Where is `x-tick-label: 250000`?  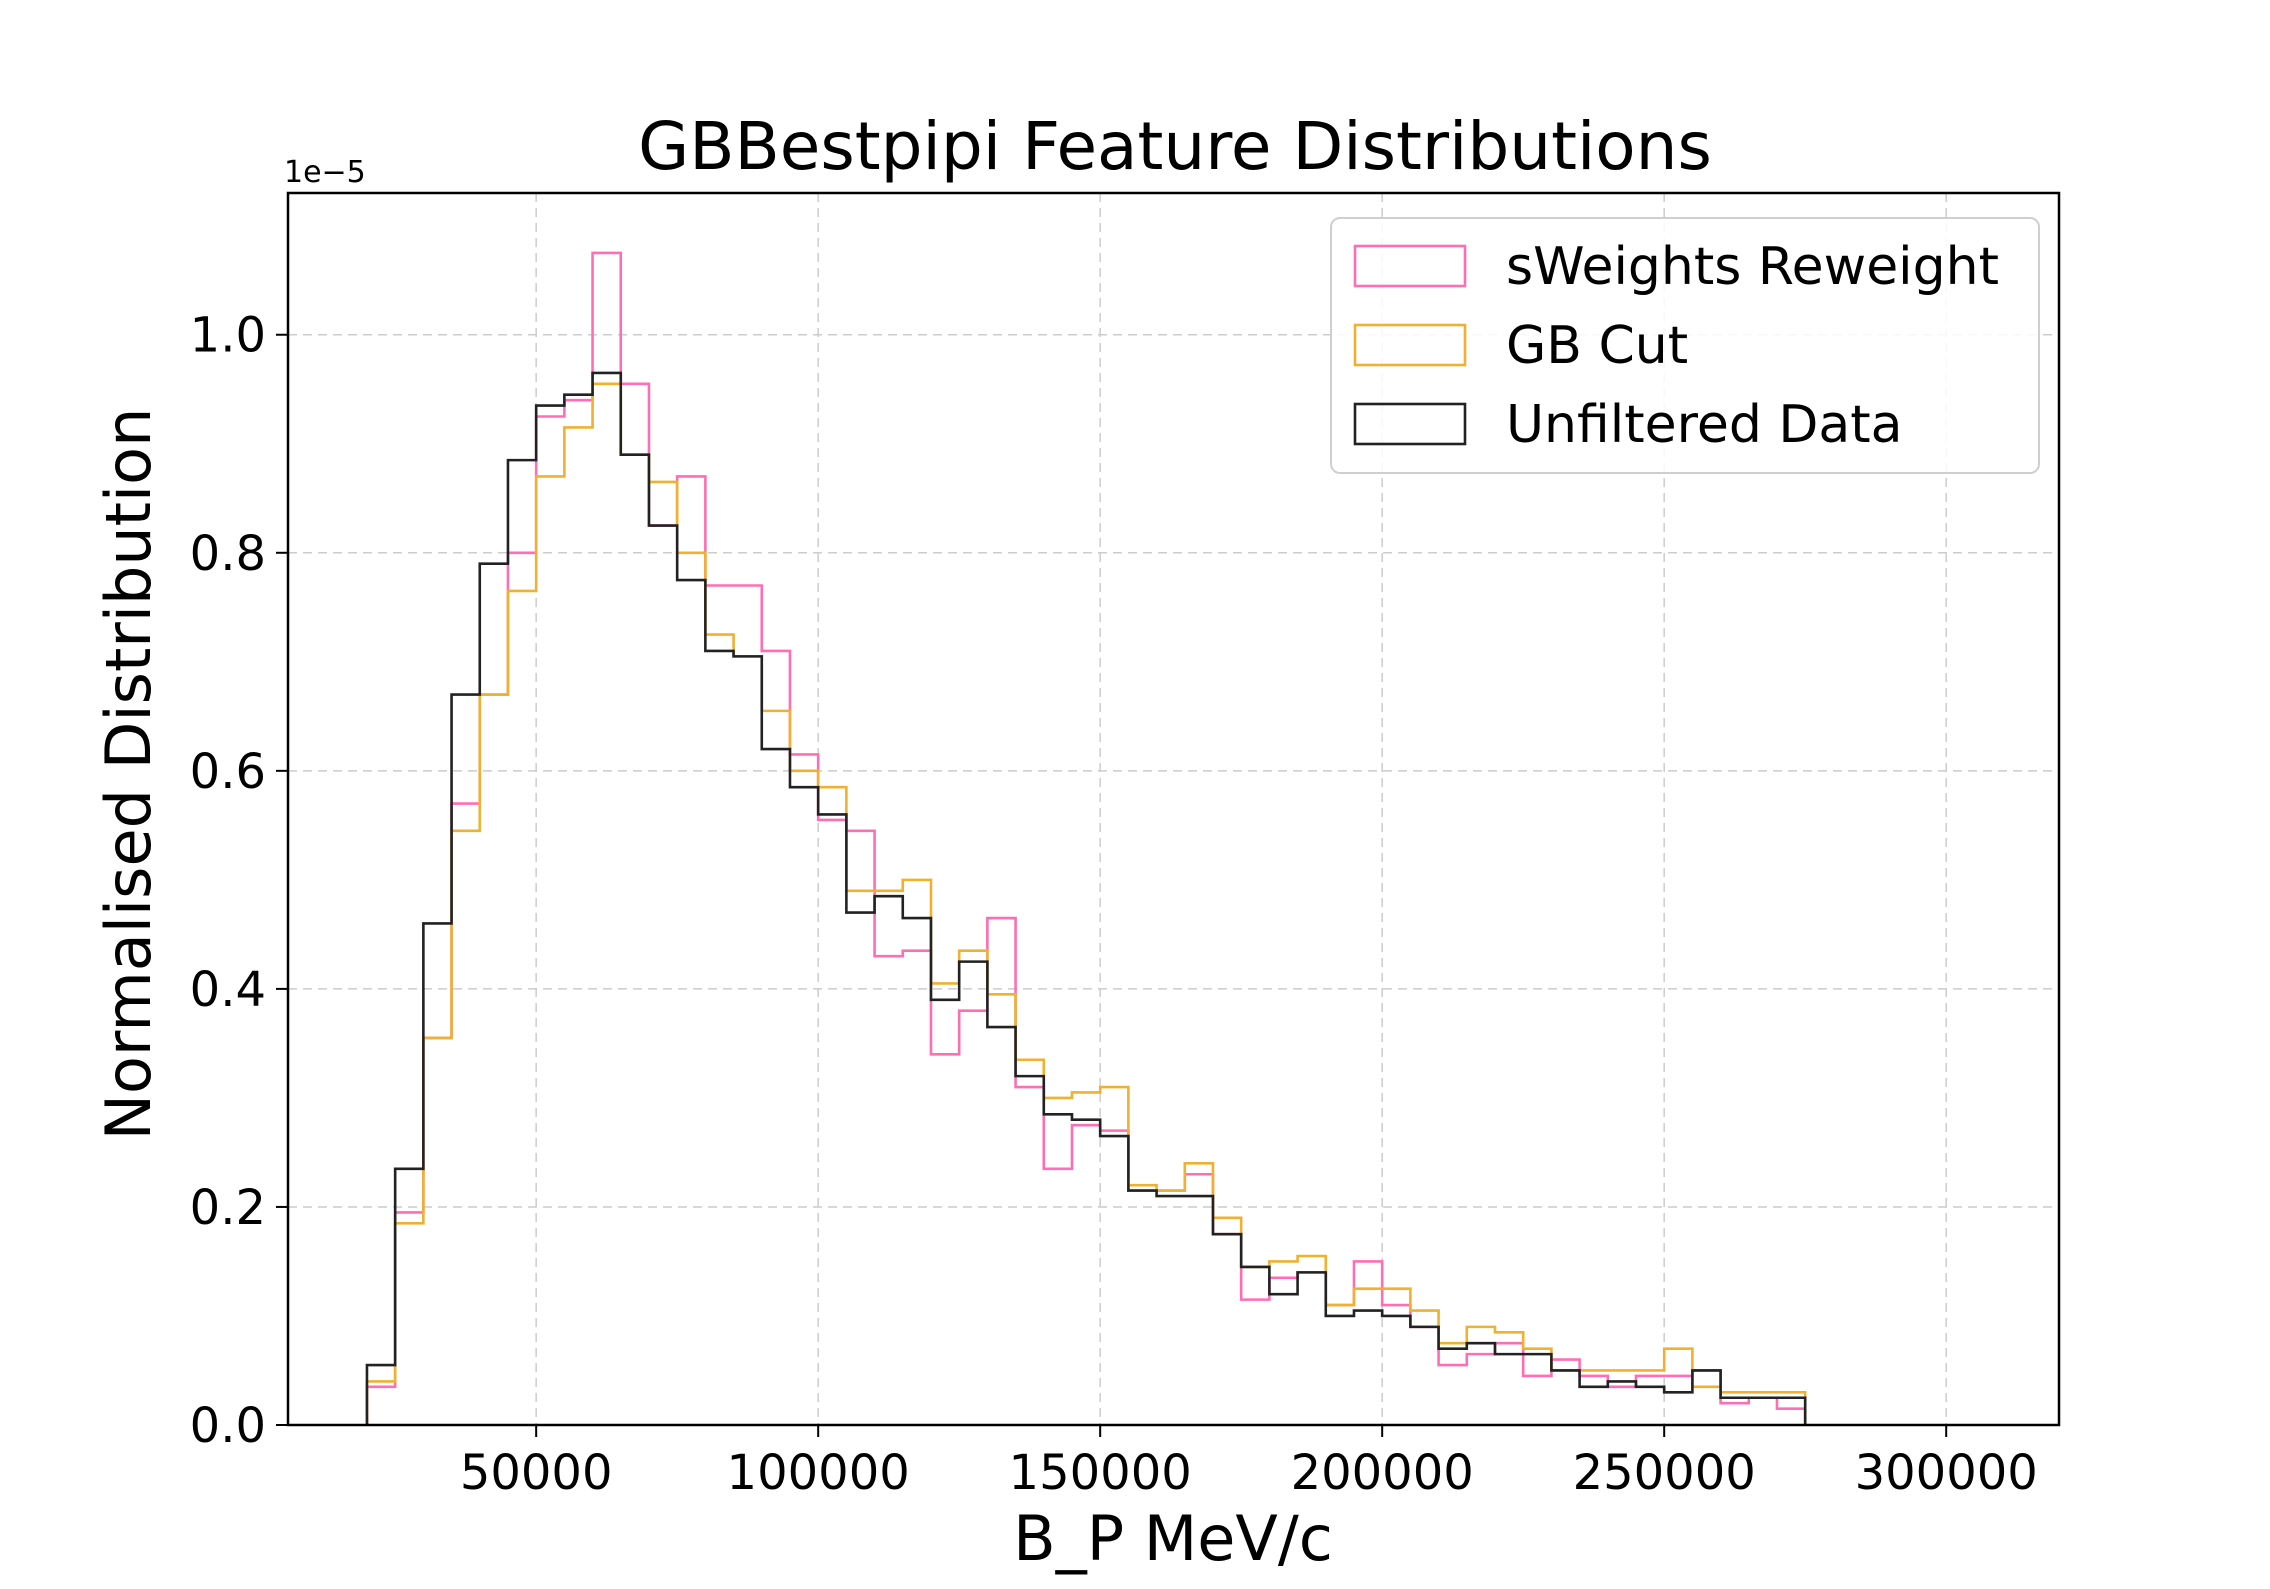
x-tick-label: 250000 is located at coordinates (1664, 1473).